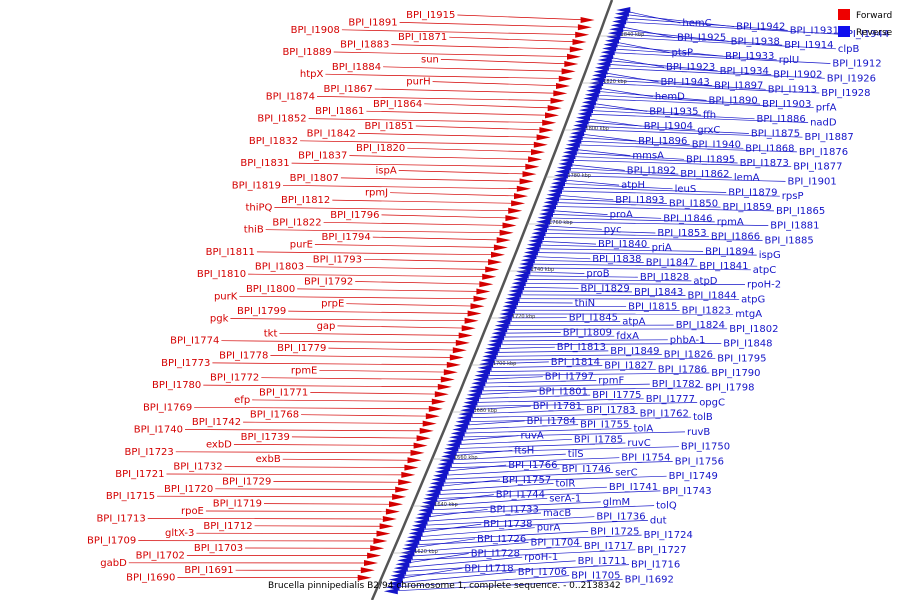  What do you see at coordinates (703, 417) in the screenshot?
I see `reverse-gene-label: tolB` at bounding box center [703, 417].